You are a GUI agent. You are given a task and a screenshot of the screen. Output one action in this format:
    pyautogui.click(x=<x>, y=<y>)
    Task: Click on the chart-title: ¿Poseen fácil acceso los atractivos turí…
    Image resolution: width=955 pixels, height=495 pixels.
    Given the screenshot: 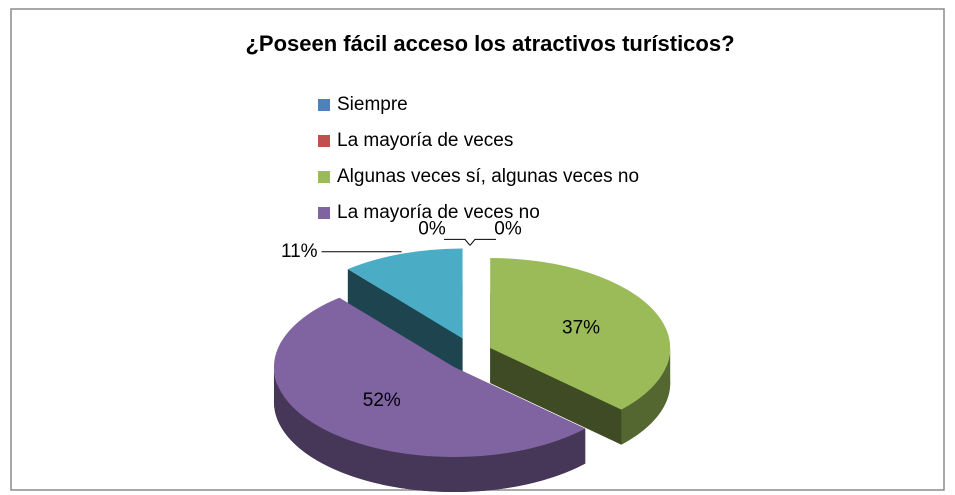 What is the action you would take?
    pyautogui.click(x=489, y=43)
    